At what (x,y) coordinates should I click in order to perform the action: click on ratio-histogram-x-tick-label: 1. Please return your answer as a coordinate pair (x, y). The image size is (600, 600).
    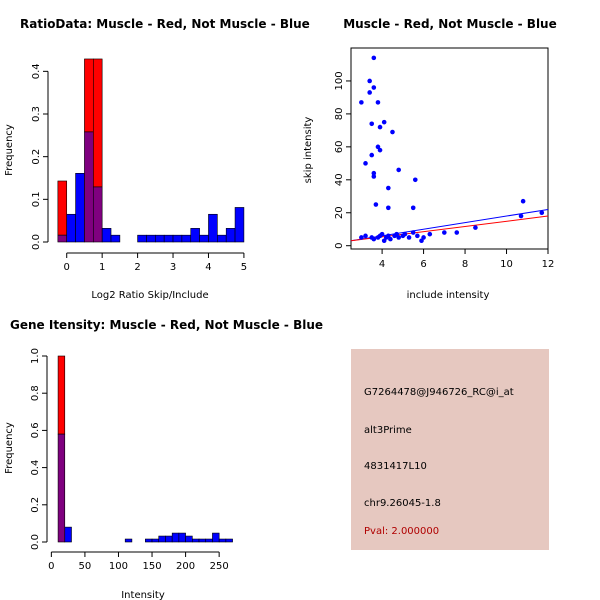
    Looking at the image, I should click on (102, 267).